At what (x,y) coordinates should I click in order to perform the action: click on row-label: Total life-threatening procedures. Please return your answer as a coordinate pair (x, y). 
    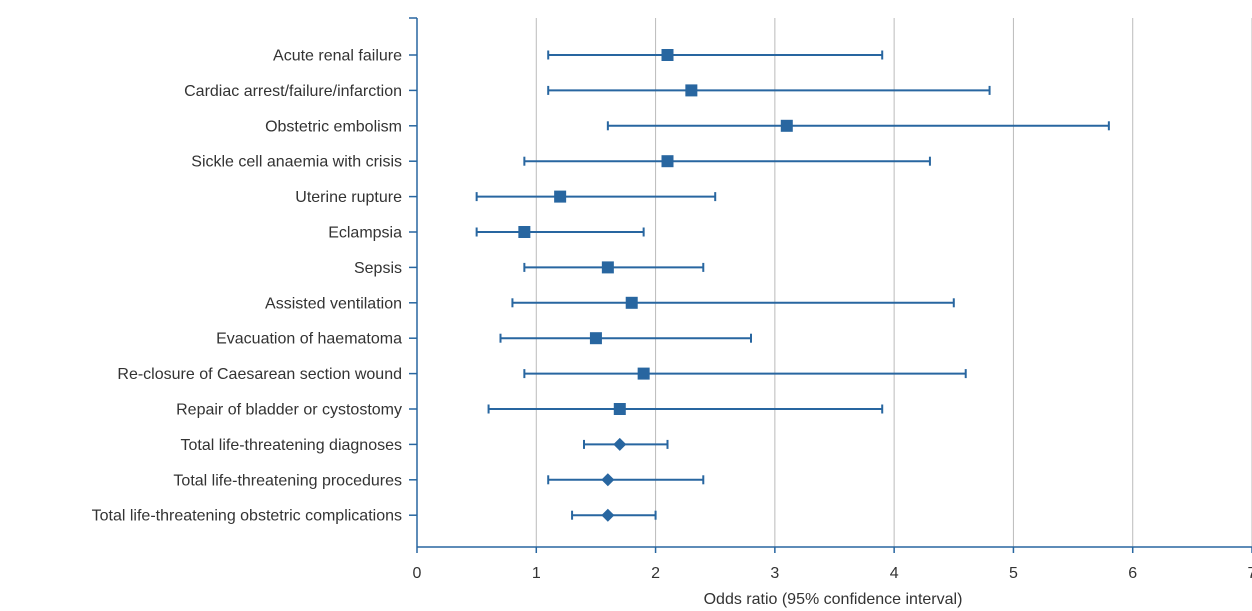
    Looking at the image, I should click on (287, 480).